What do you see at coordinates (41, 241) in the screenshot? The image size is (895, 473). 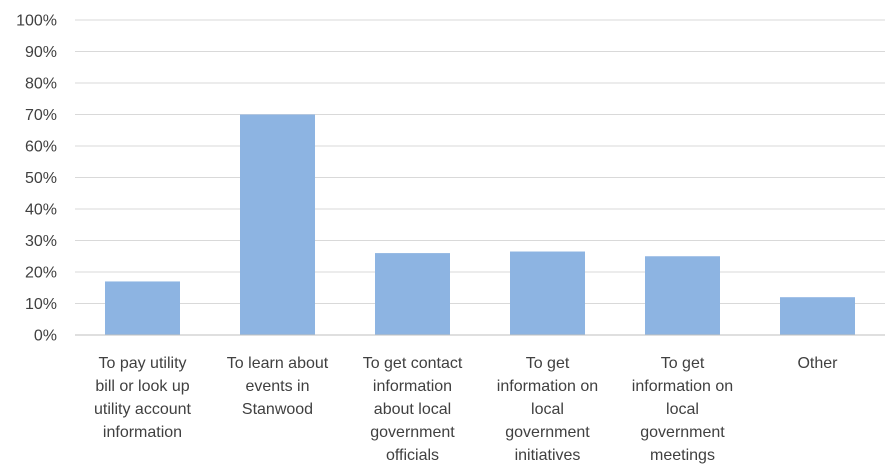 I see `y-tick-label: 30%` at bounding box center [41, 241].